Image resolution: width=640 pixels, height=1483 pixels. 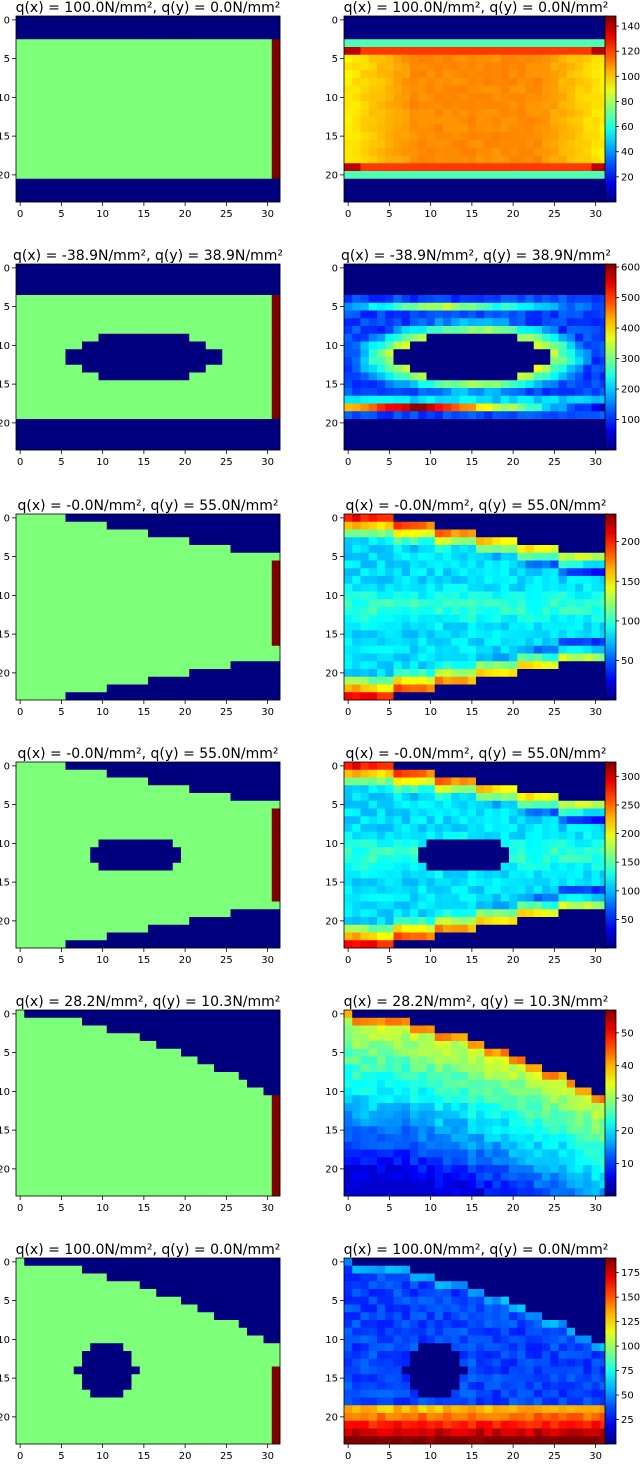 I want to click on chart-title: q(x) = -38.9N/mm², q(y) = 38.9N/mm², so click(x=476, y=256).